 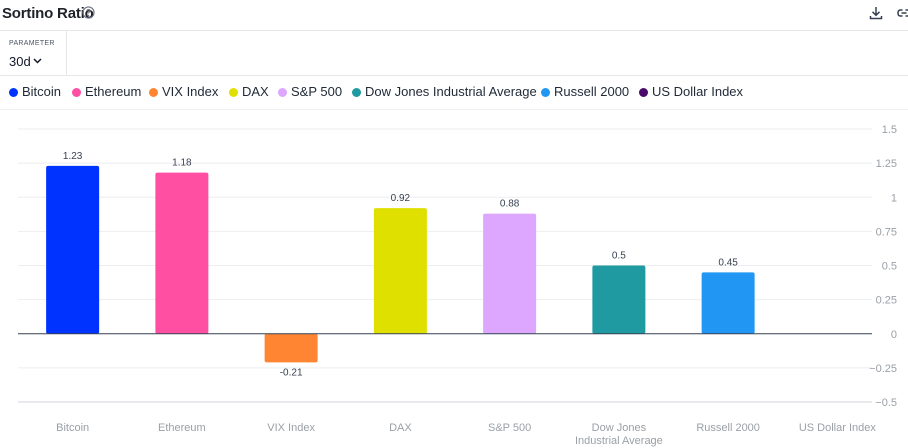 I want to click on data-label: 0.45, so click(x=728, y=262).